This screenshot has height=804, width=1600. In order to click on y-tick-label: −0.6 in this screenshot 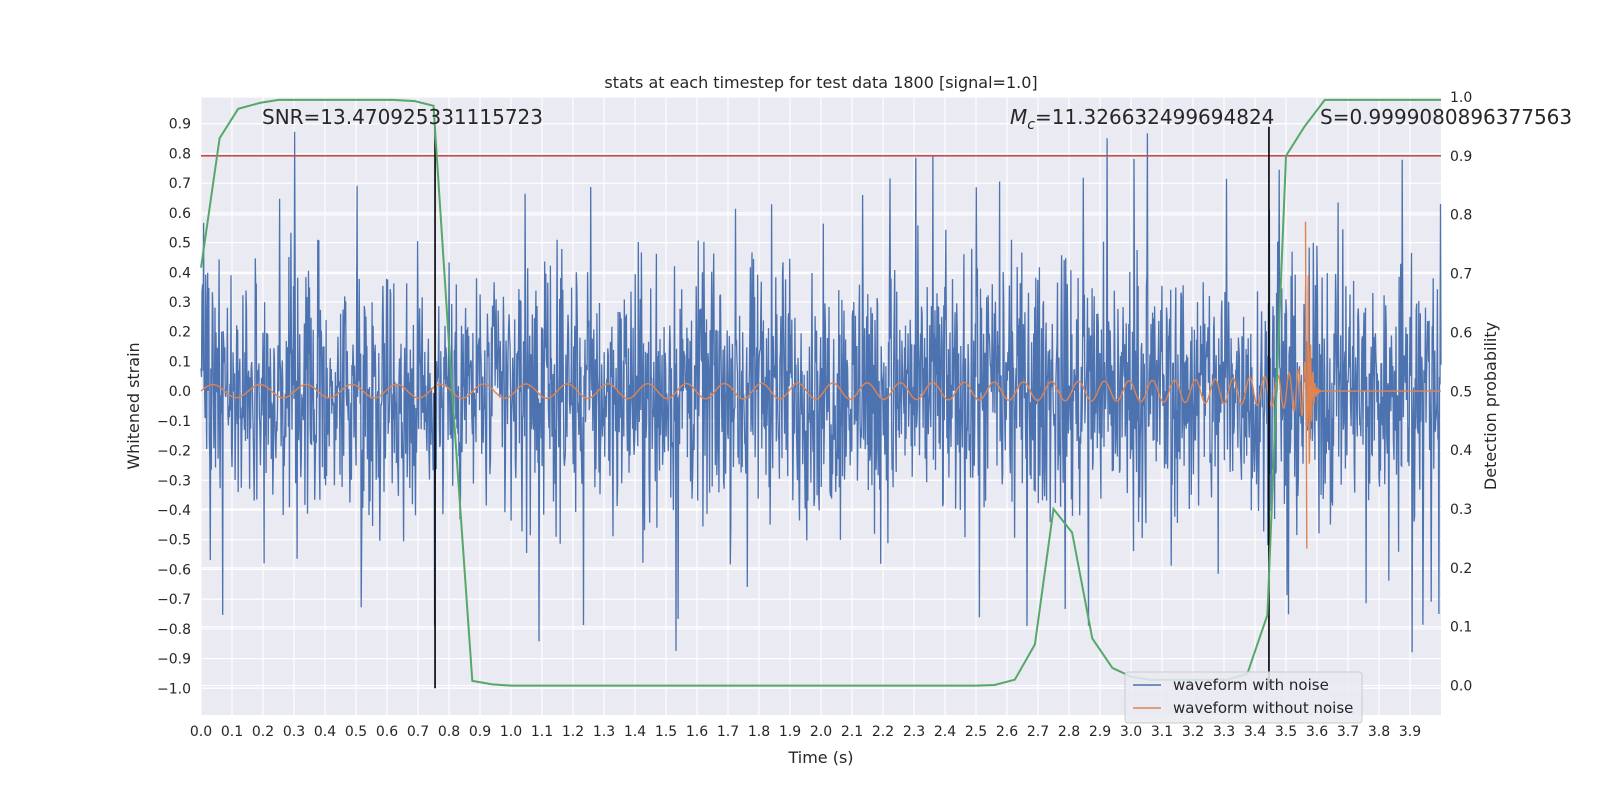, I will do `click(174, 570)`.